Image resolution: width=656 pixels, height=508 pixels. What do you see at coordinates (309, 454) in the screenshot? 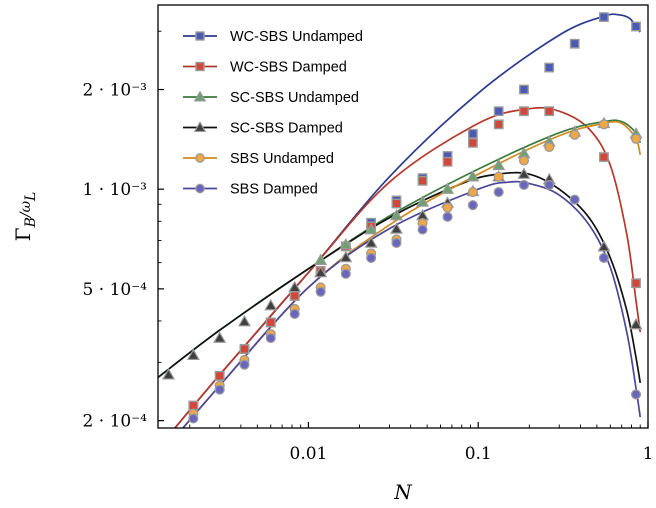
I see `x-tick-label: 0.01` at bounding box center [309, 454].